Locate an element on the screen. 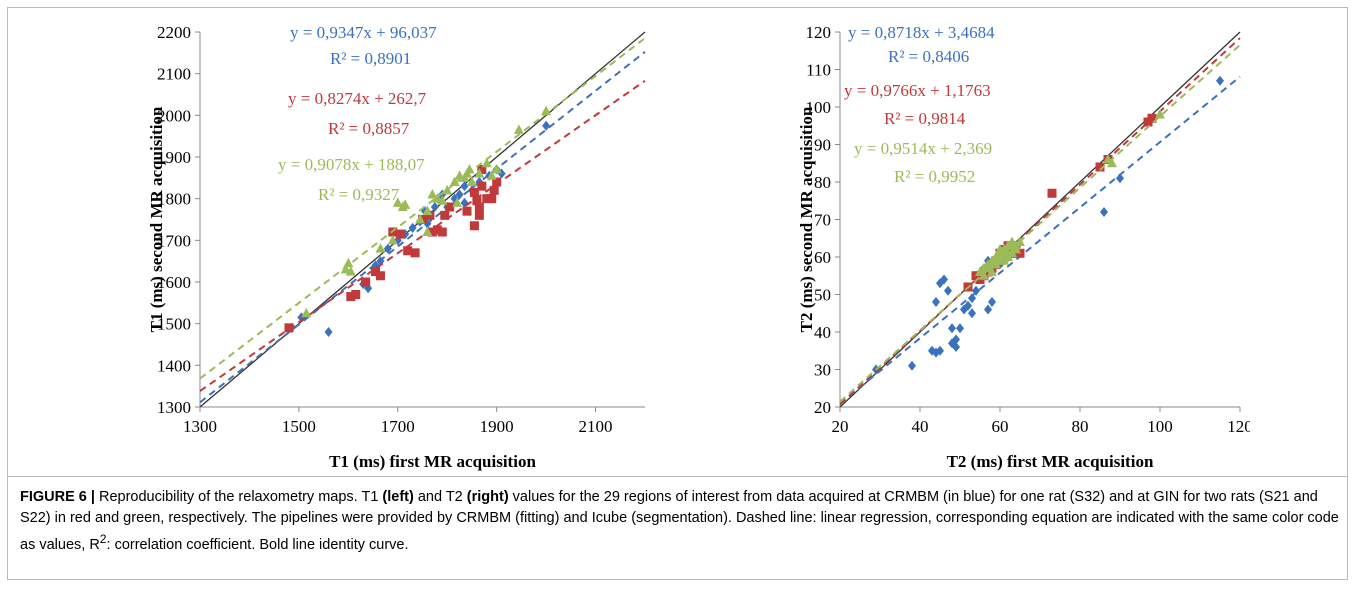  t2-y-axis-title: T2 (ms) second MR acquisition is located at coordinates (806, 219).